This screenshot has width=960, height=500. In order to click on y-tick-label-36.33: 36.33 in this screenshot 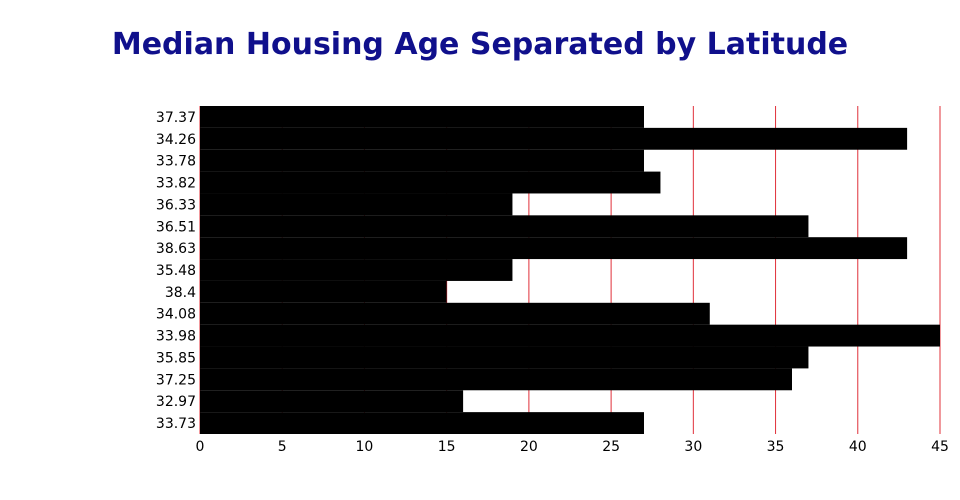, I will do `click(176, 205)`.